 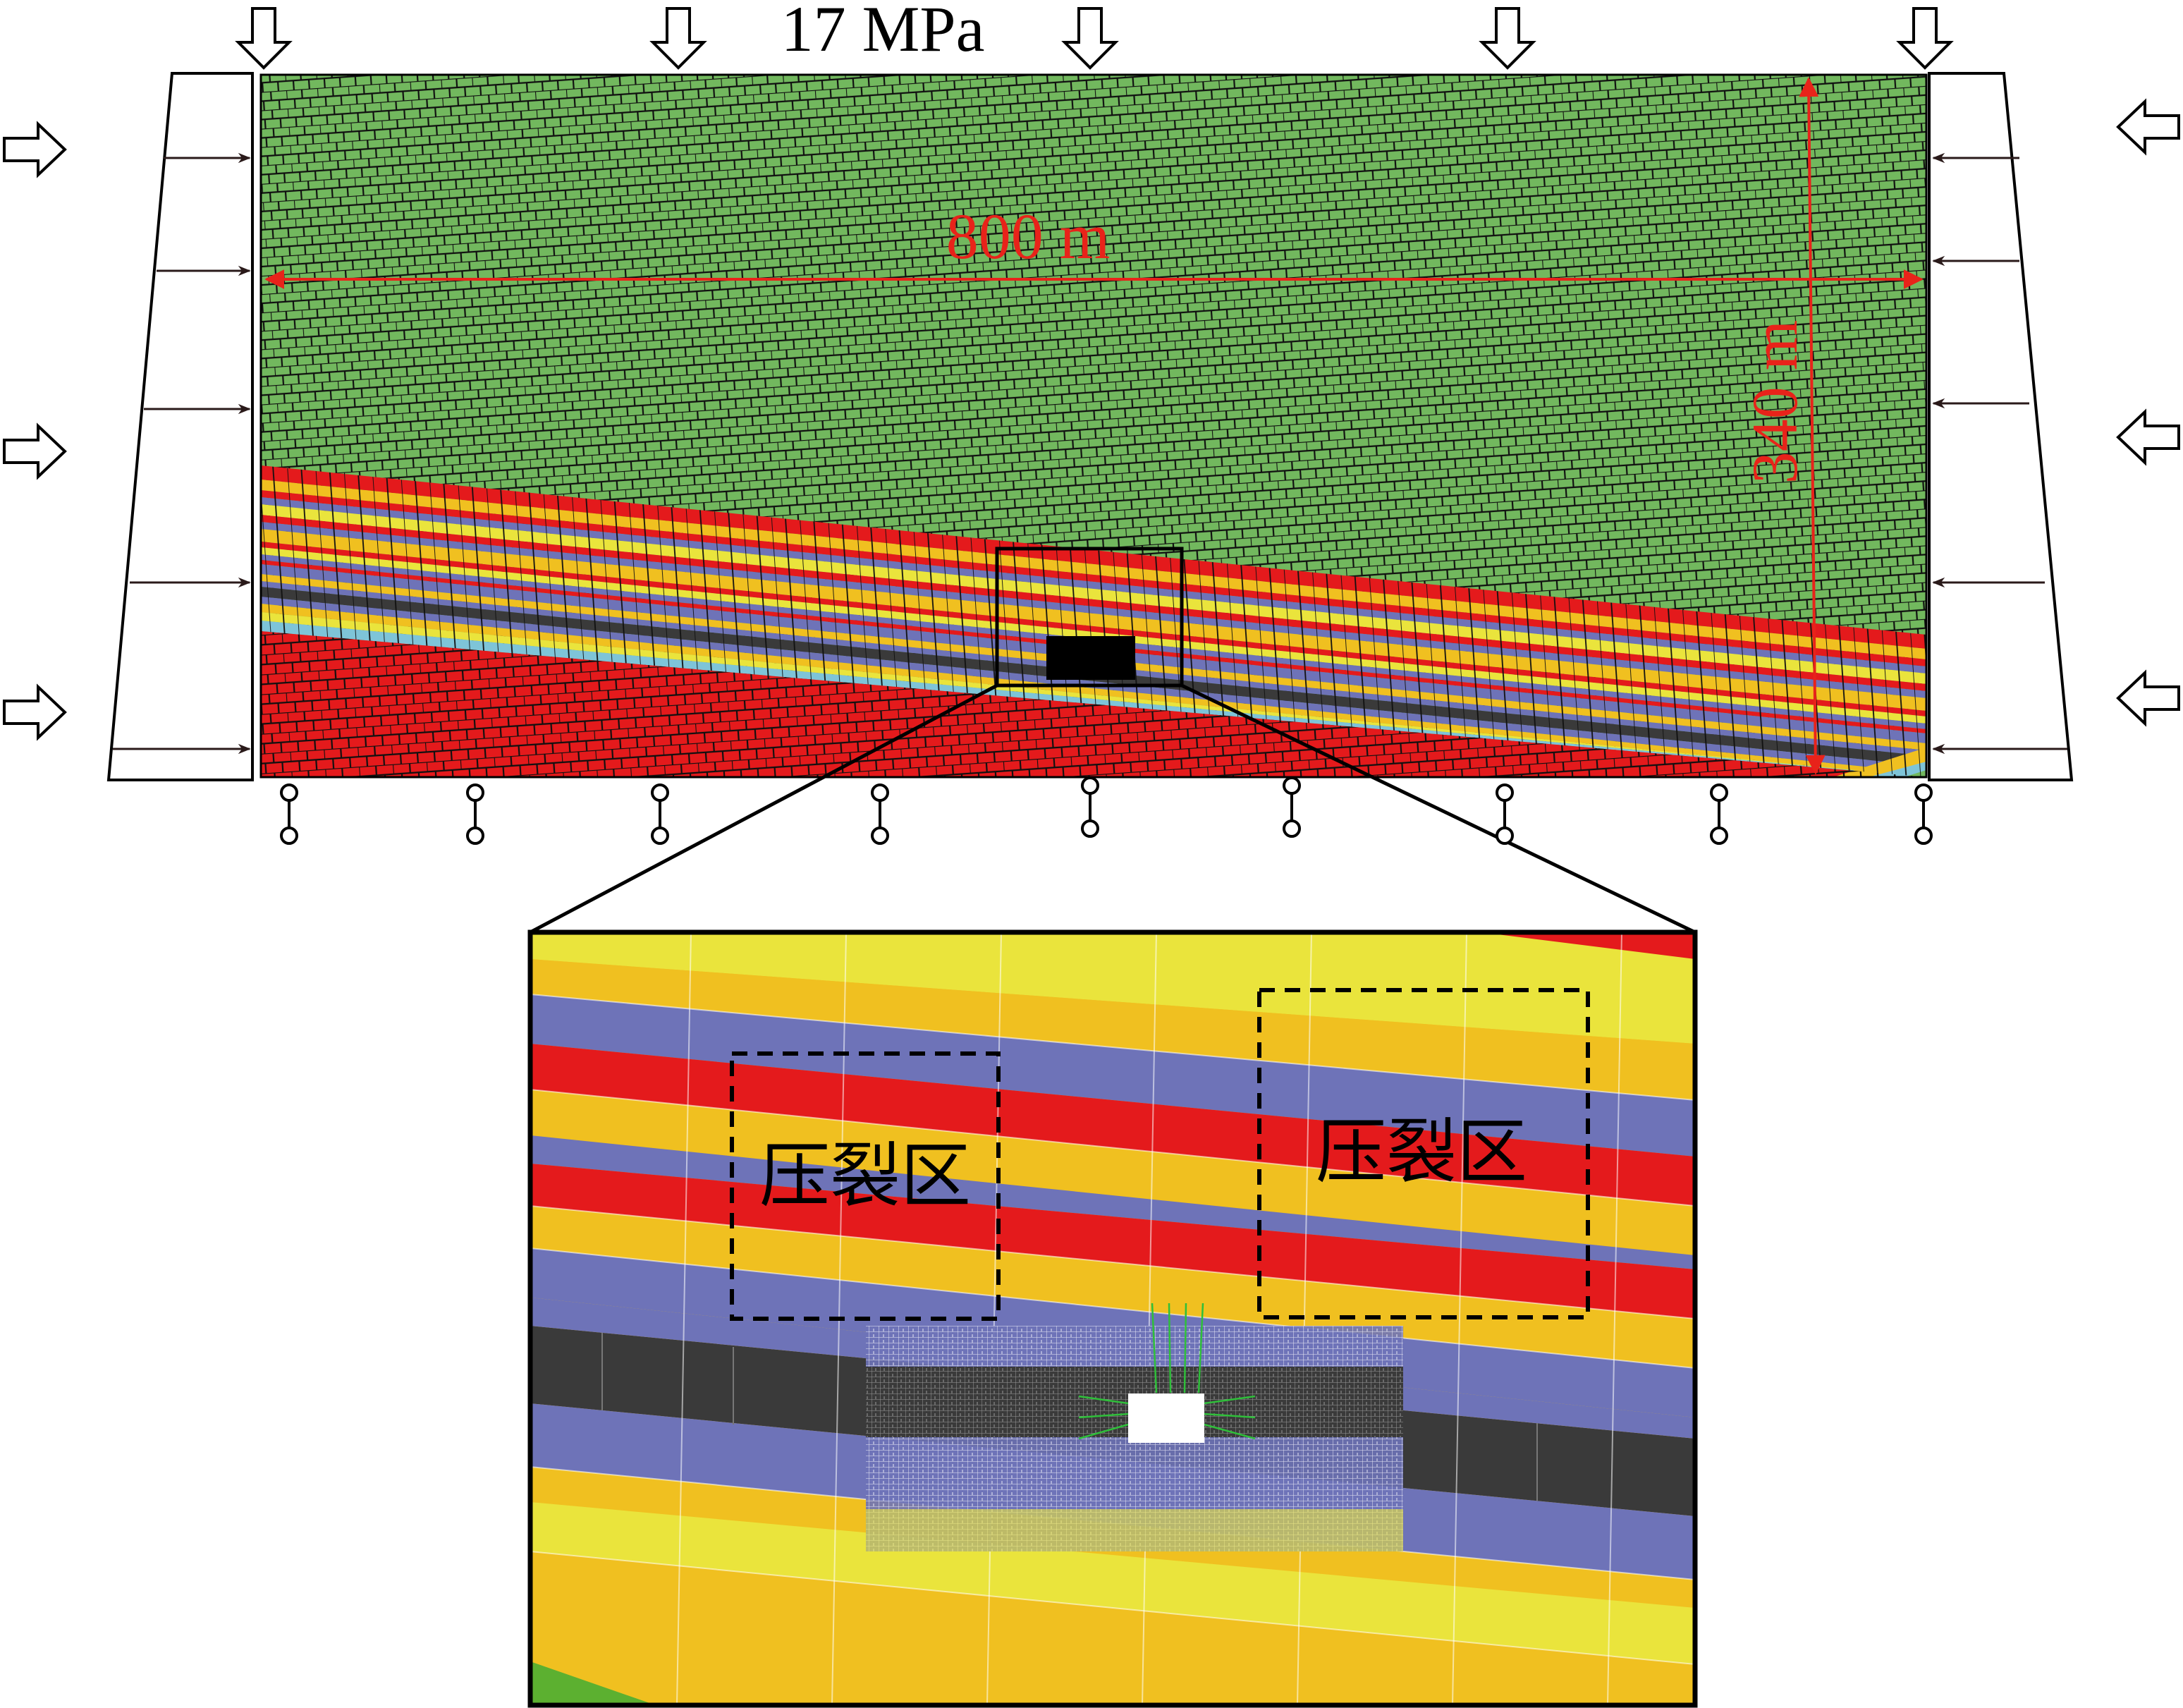 I want to click on inset-blue-a, so click(x=1112, y=1075).